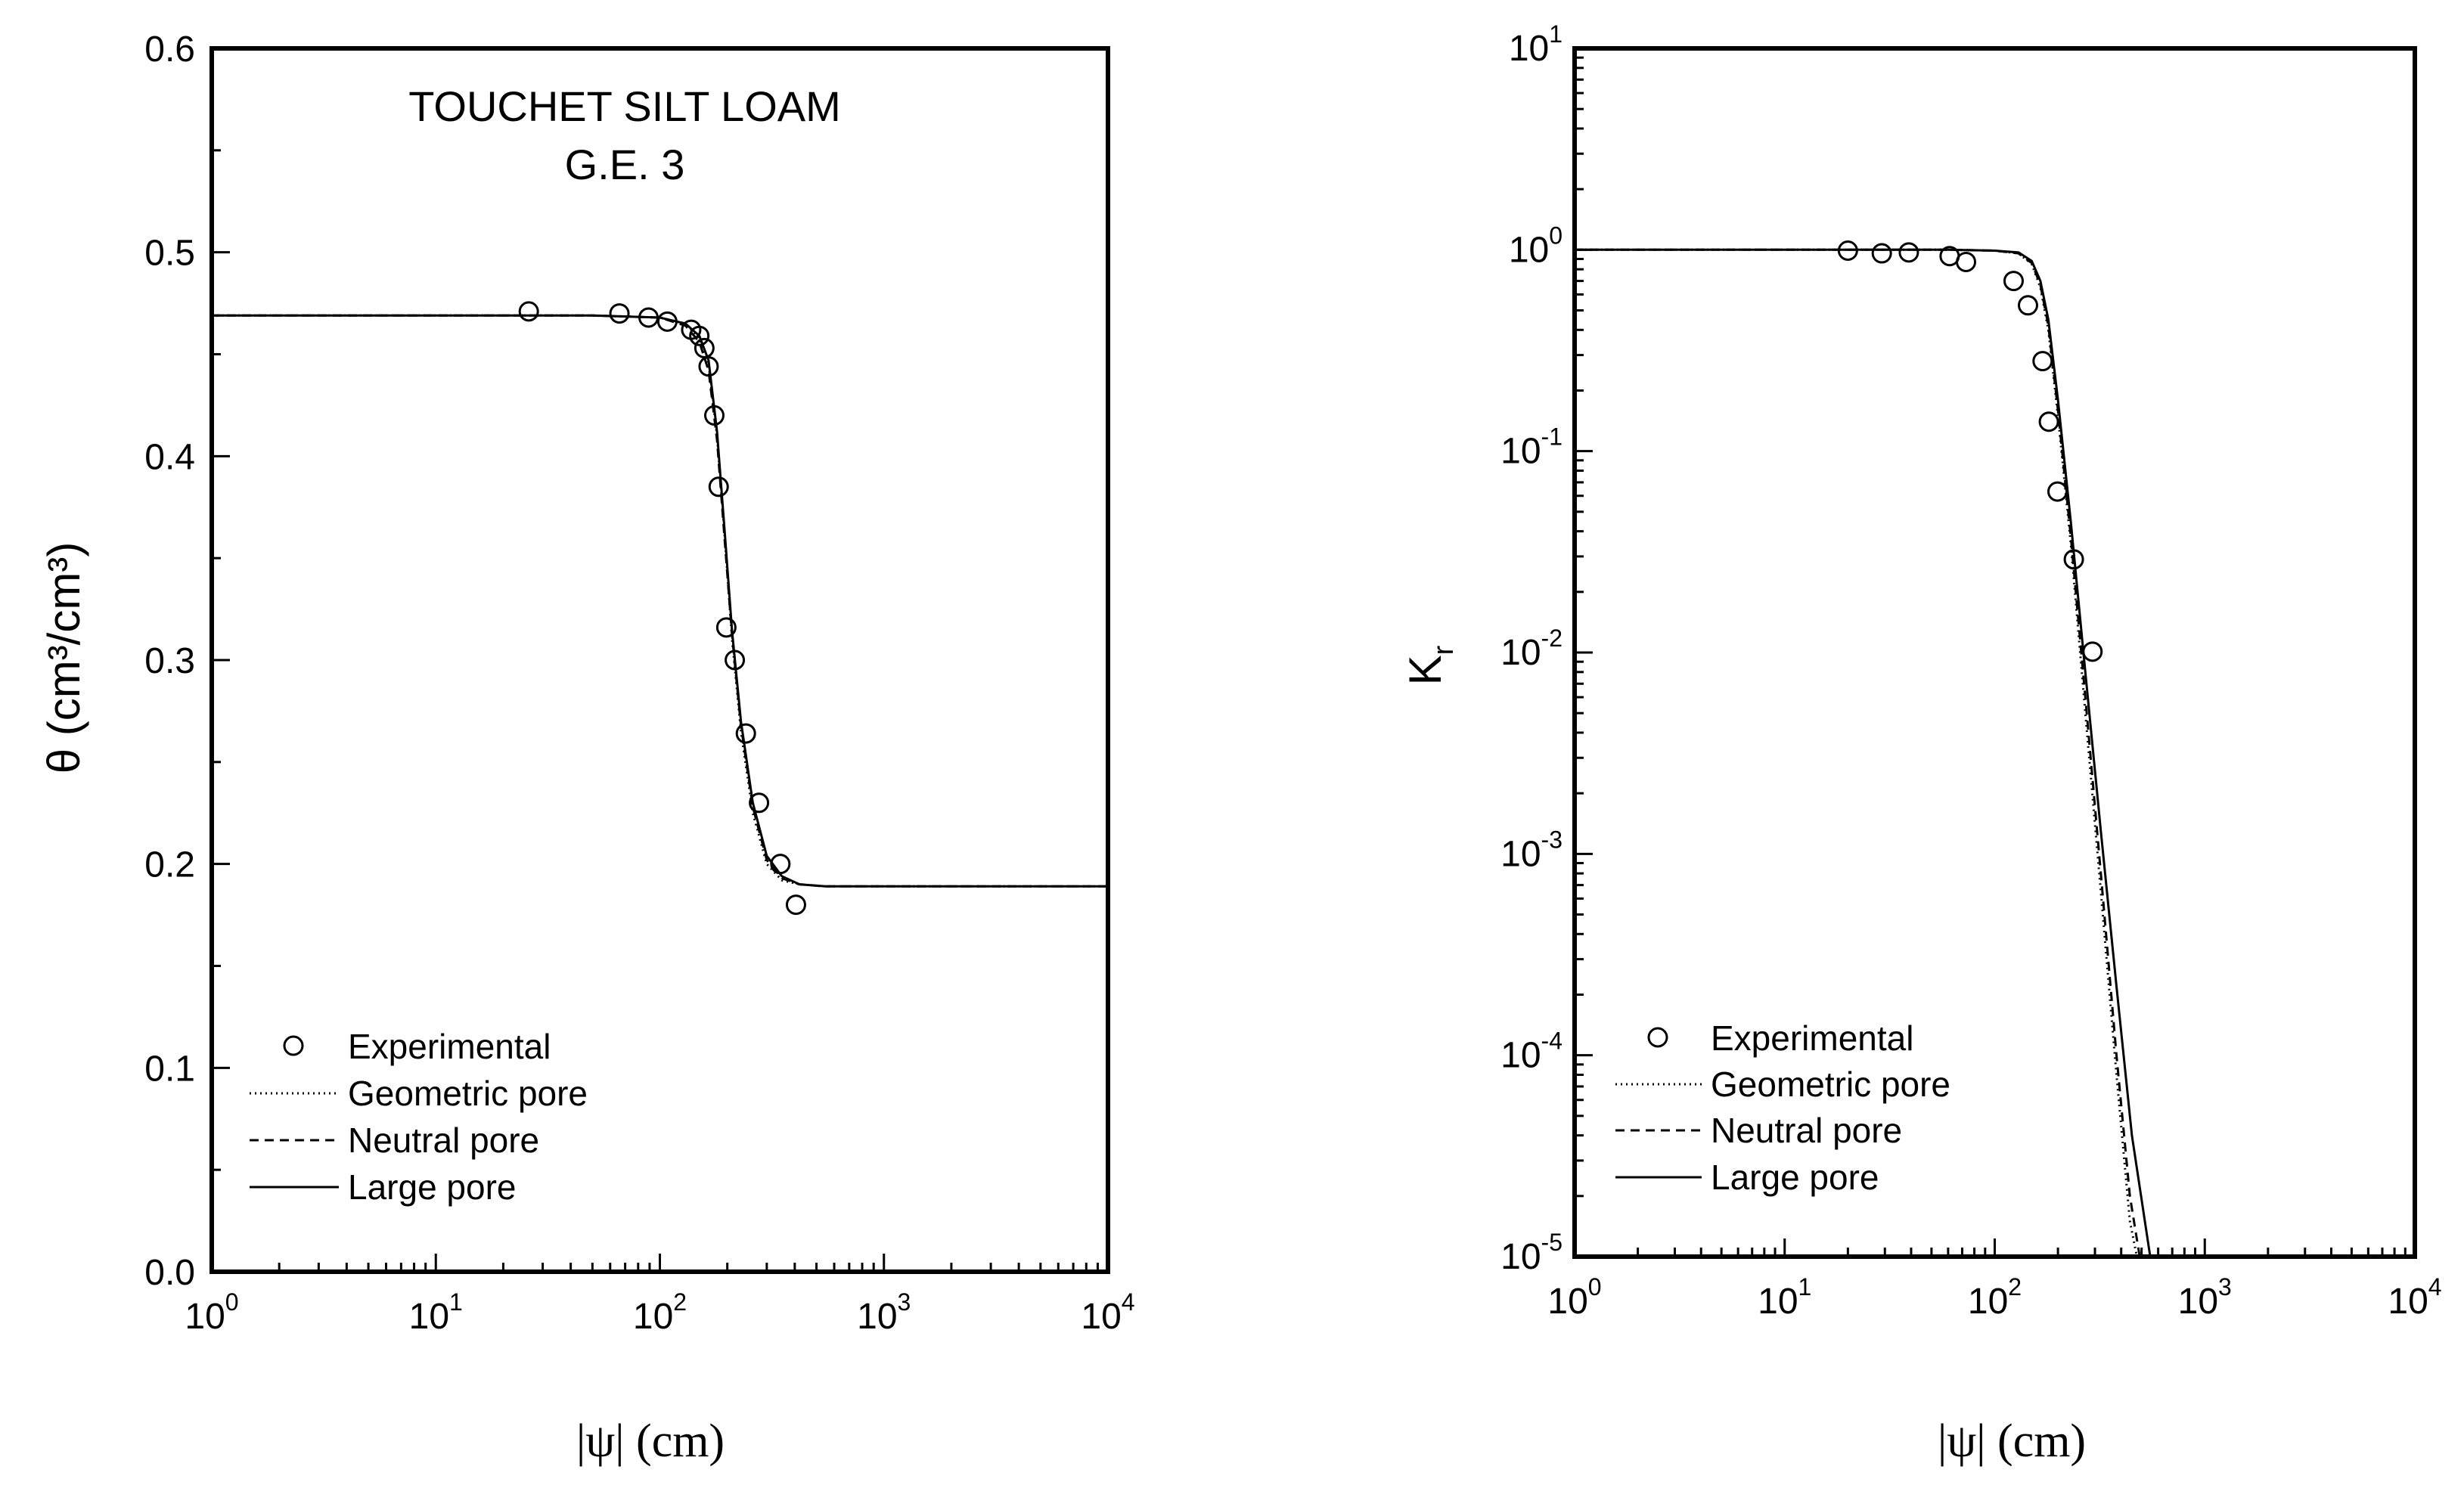 The width and height of the screenshot is (2464, 1488). What do you see at coordinates (1535, 44) in the screenshot?
I see `kr-y-tick-label: 10¹` at bounding box center [1535, 44].